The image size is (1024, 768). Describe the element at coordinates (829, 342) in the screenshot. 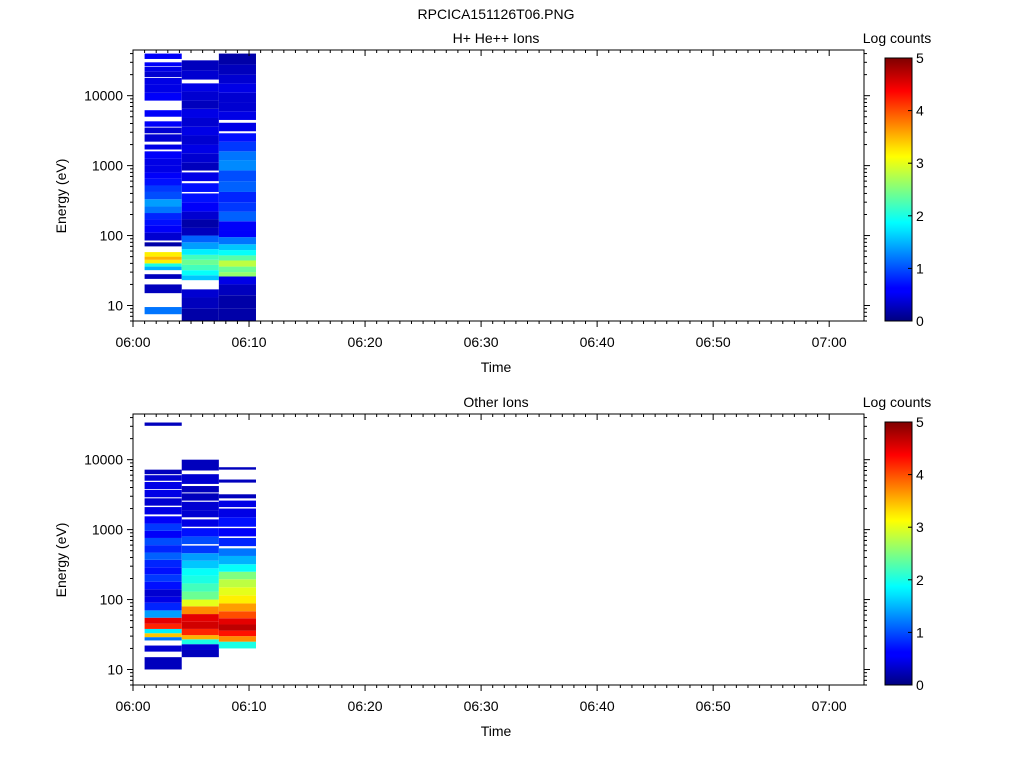

I see `x-tick-label: 07:00` at that location.